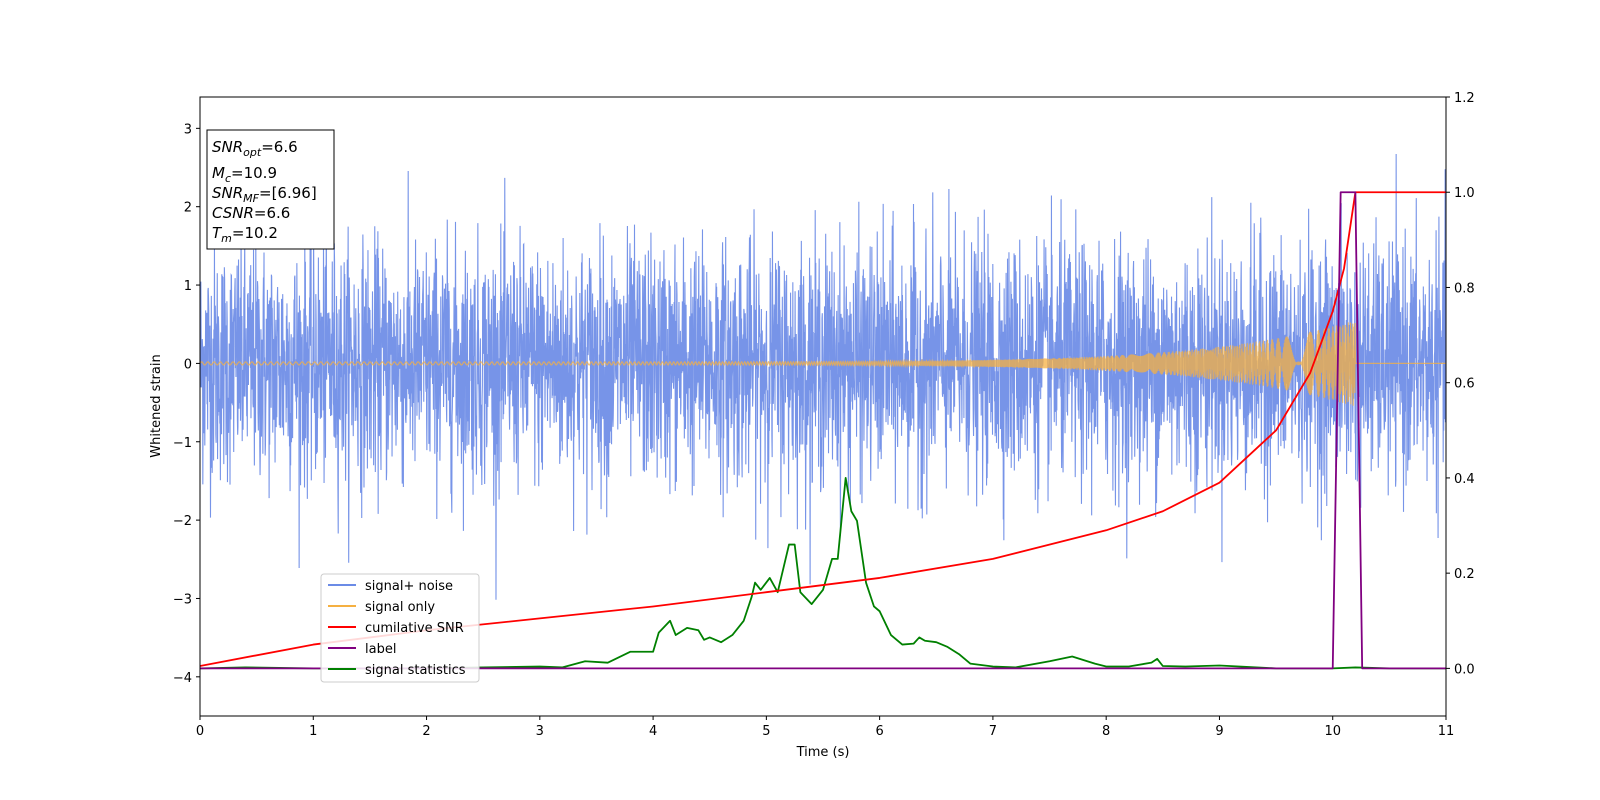 Image resolution: width=1600 pixels, height=800 pixels. I want to click on x-tick-label: 8, so click(1106, 731).